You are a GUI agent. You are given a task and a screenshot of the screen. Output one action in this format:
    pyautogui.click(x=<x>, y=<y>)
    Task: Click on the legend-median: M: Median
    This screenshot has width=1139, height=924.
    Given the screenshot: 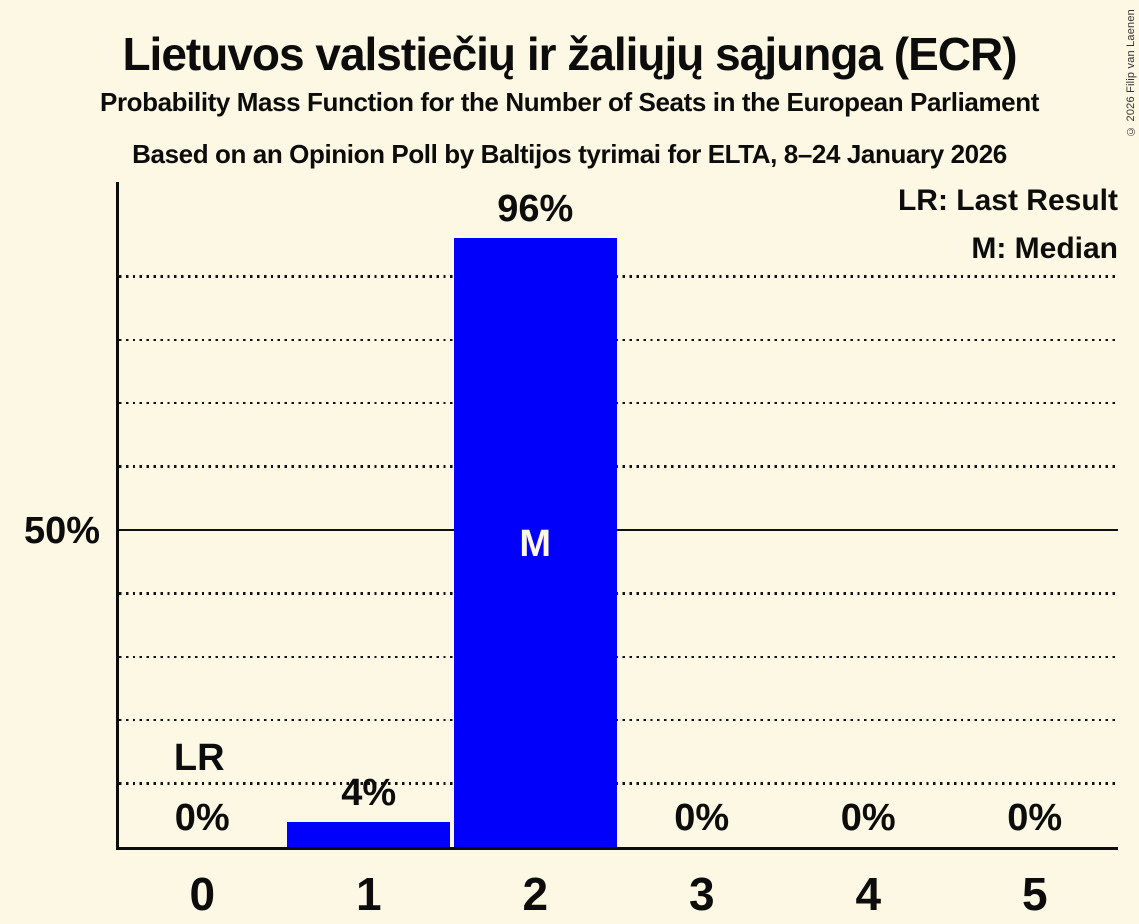 What is the action you would take?
    pyautogui.click(x=1044, y=248)
    